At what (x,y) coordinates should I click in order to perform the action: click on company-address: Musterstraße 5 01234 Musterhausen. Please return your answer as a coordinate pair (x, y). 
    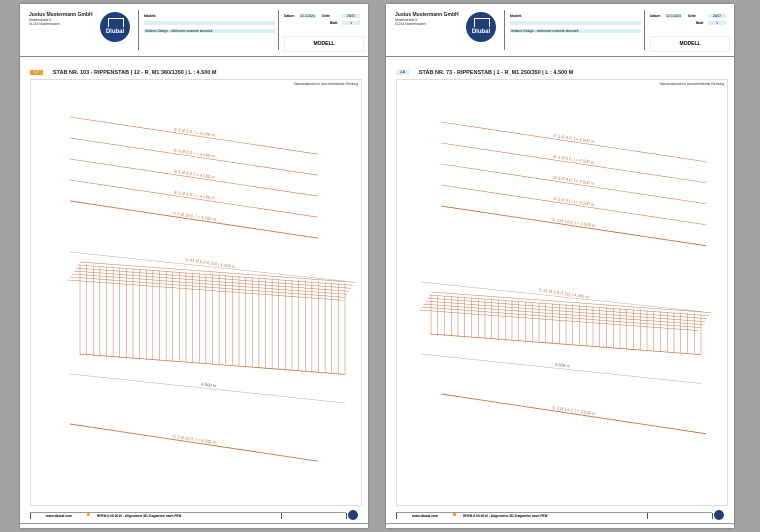
    Looking at the image, I should click on (44, 22).